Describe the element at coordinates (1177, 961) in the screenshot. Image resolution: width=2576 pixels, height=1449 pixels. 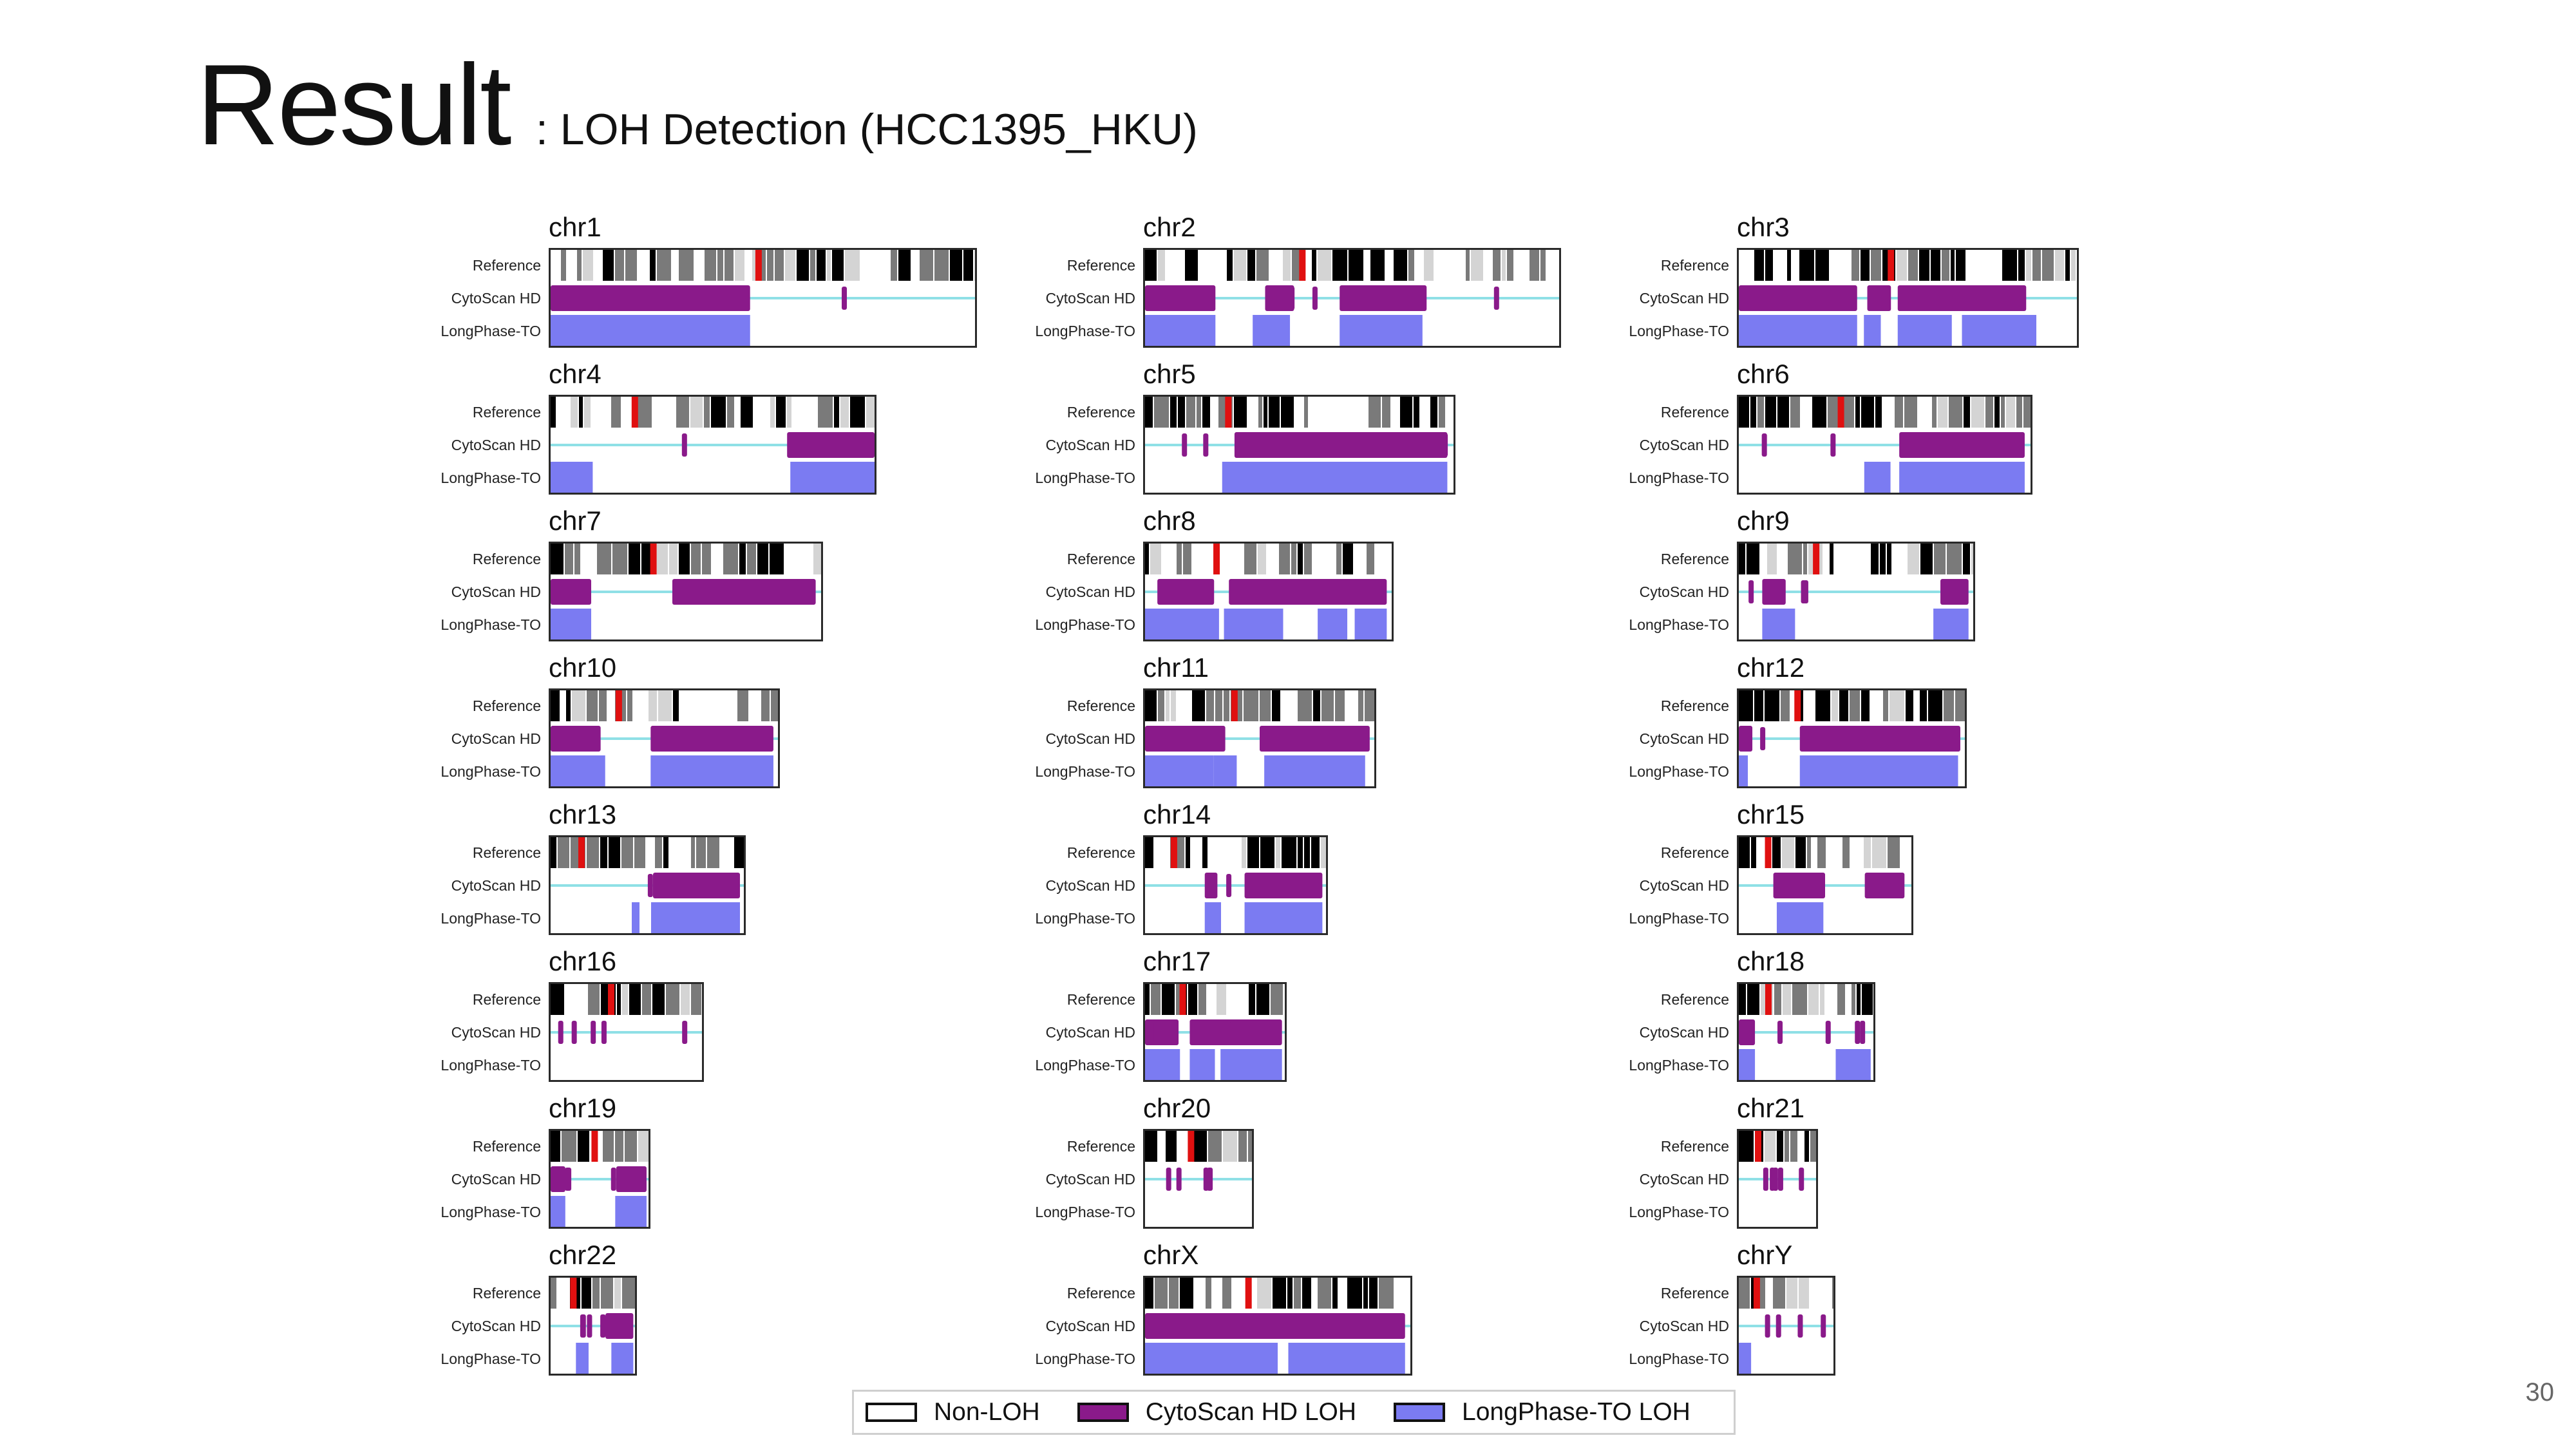
I see `chromosome-title: chr17` at that location.